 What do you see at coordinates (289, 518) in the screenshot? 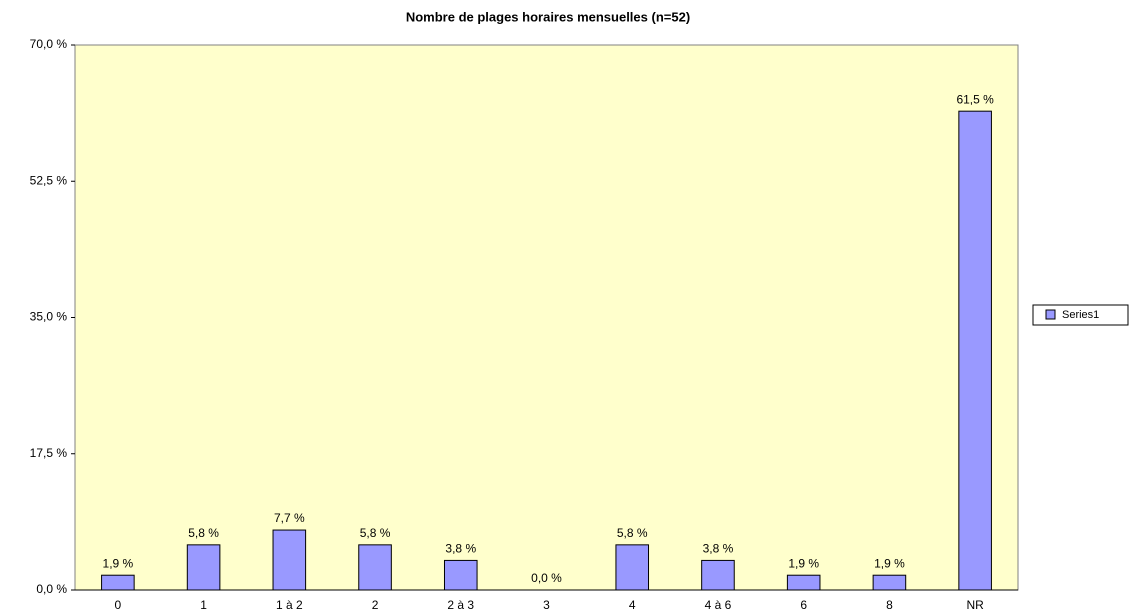
I see `data-label: 7,7 %` at bounding box center [289, 518].